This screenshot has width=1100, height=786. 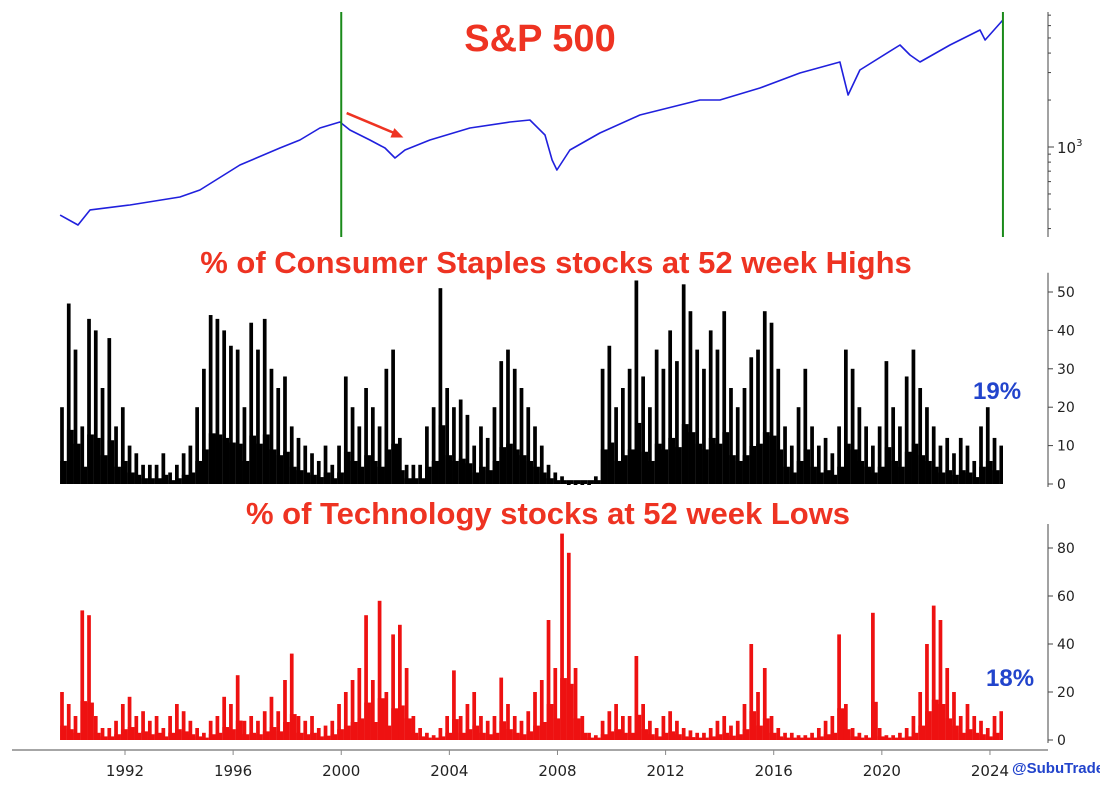 What do you see at coordinates (1079, 143) in the screenshot?
I see `sp500-tick-exponent: 3` at bounding box center [1079, 143].